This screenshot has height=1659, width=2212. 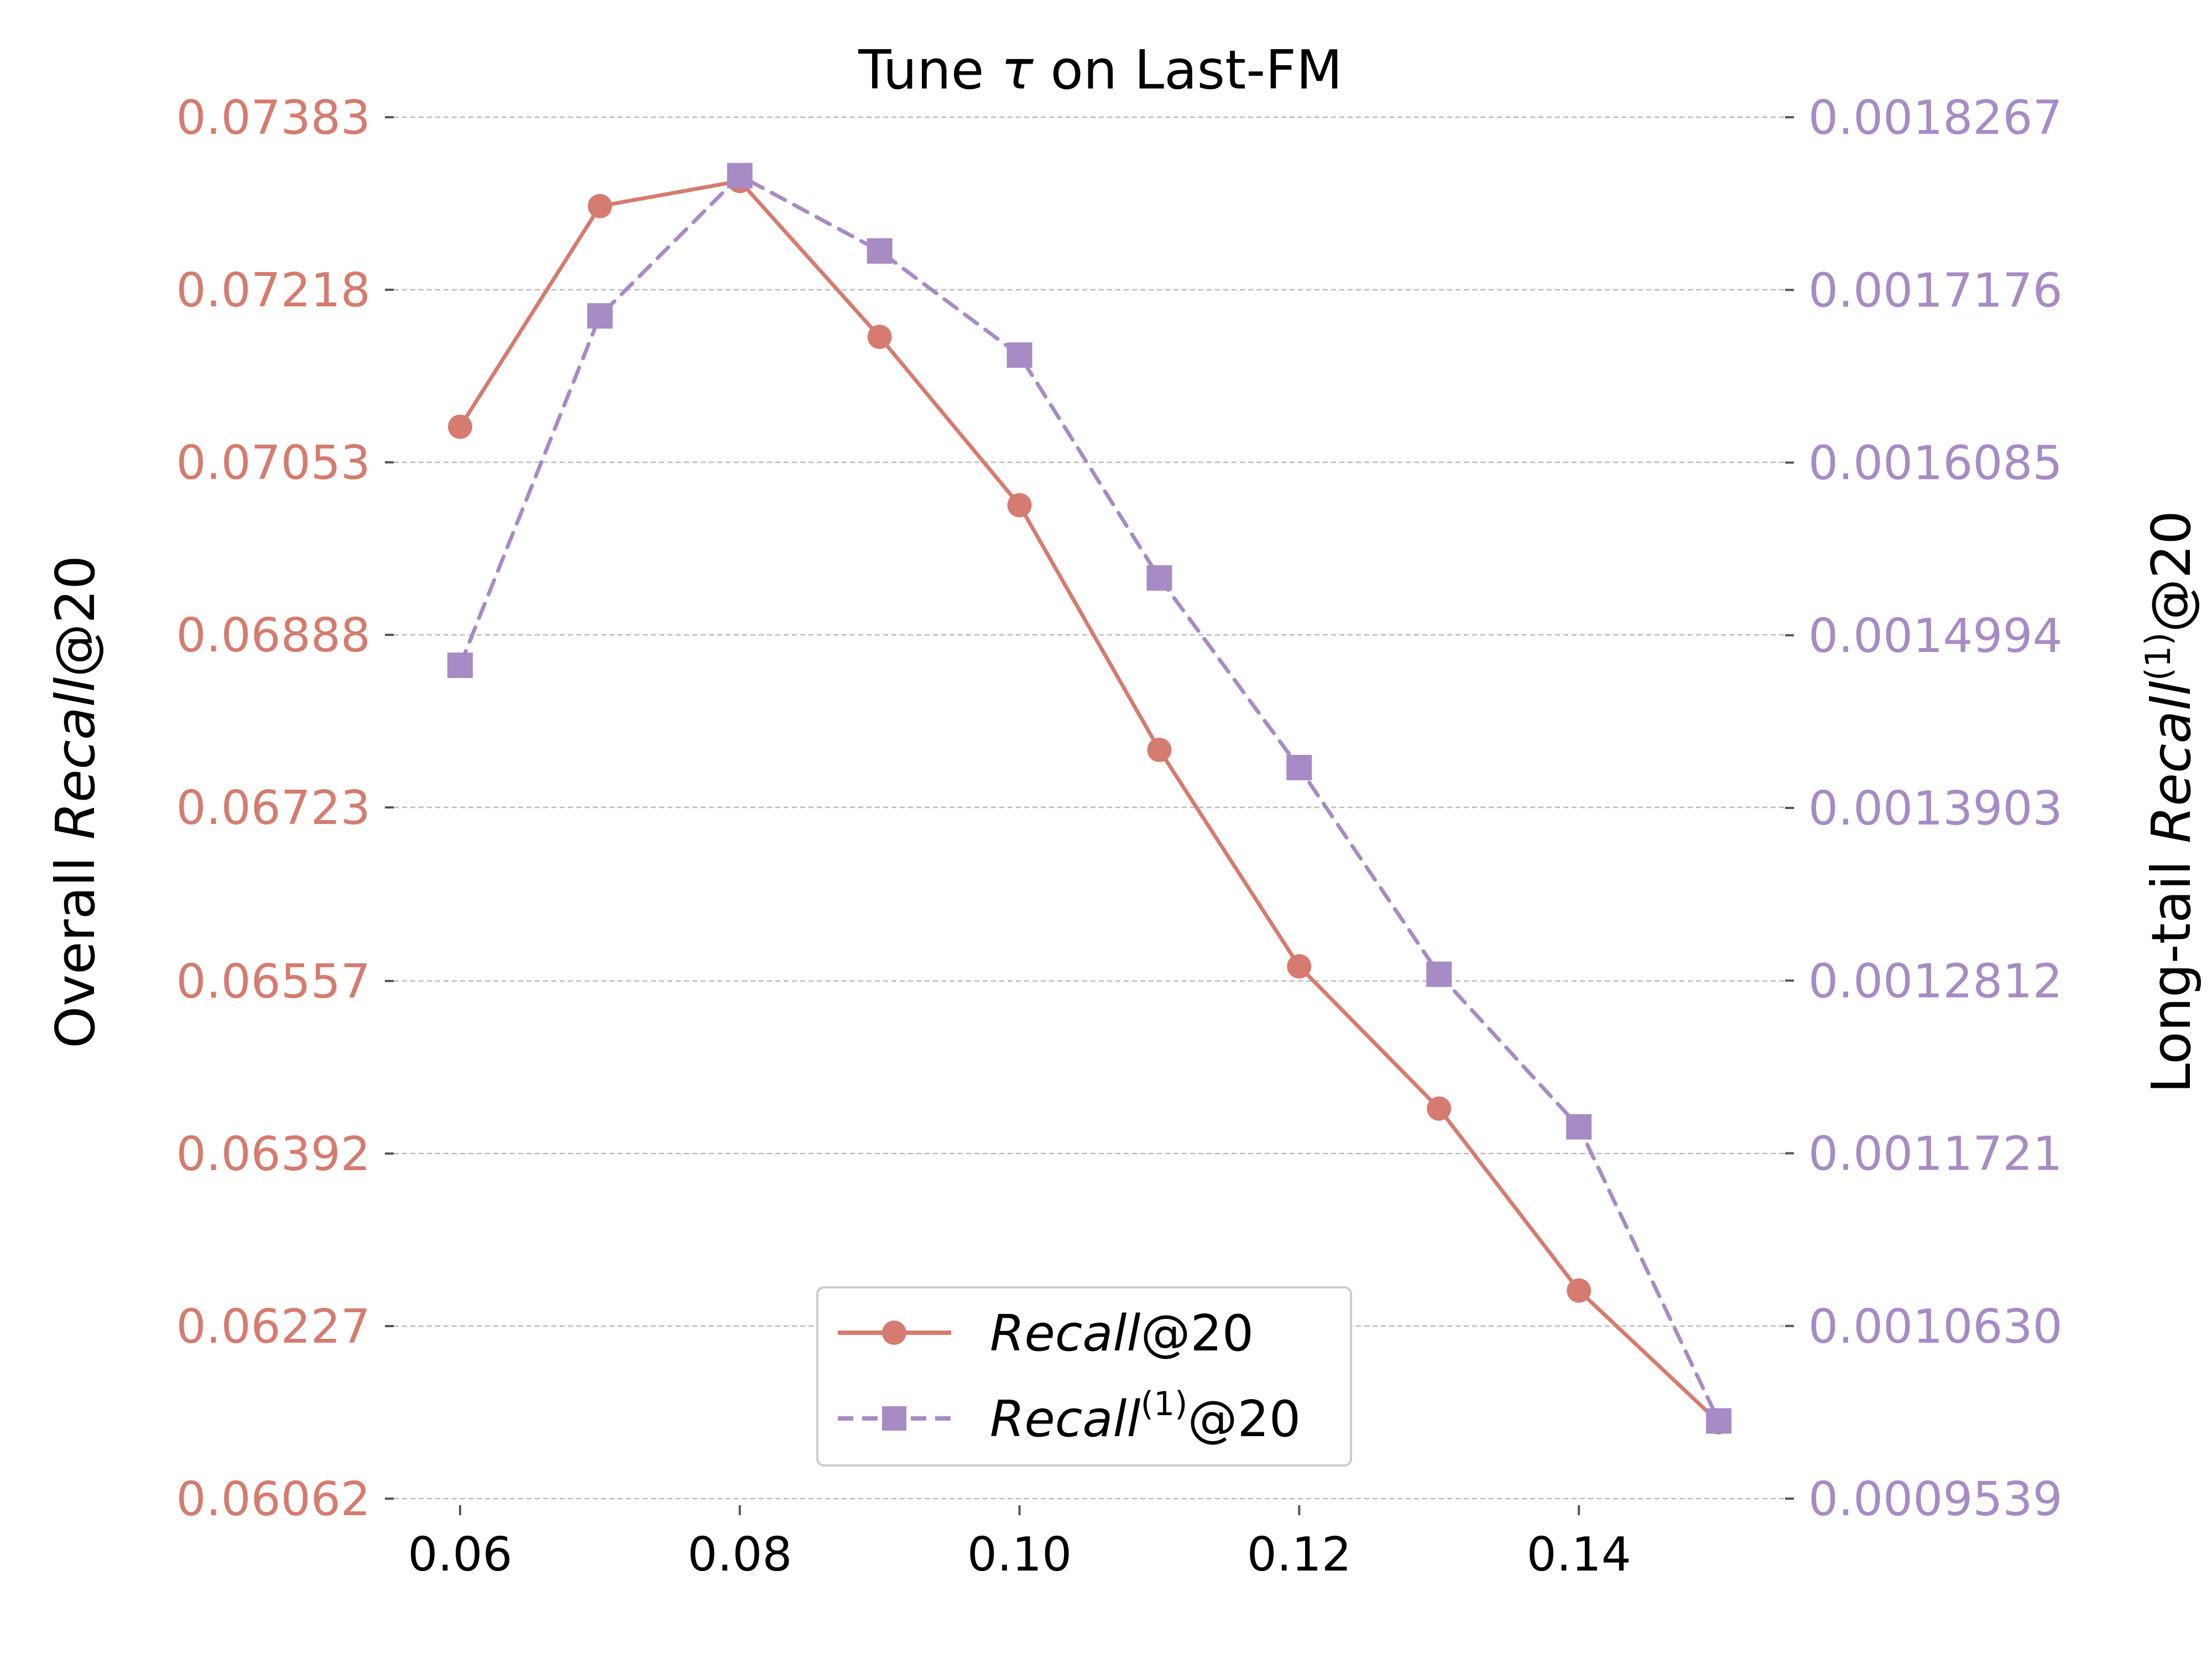 What do you see at coordinates (274, 464) in the screenshot?
I see `left-tick-label: 0.07053` at bounding box center [274, 464].